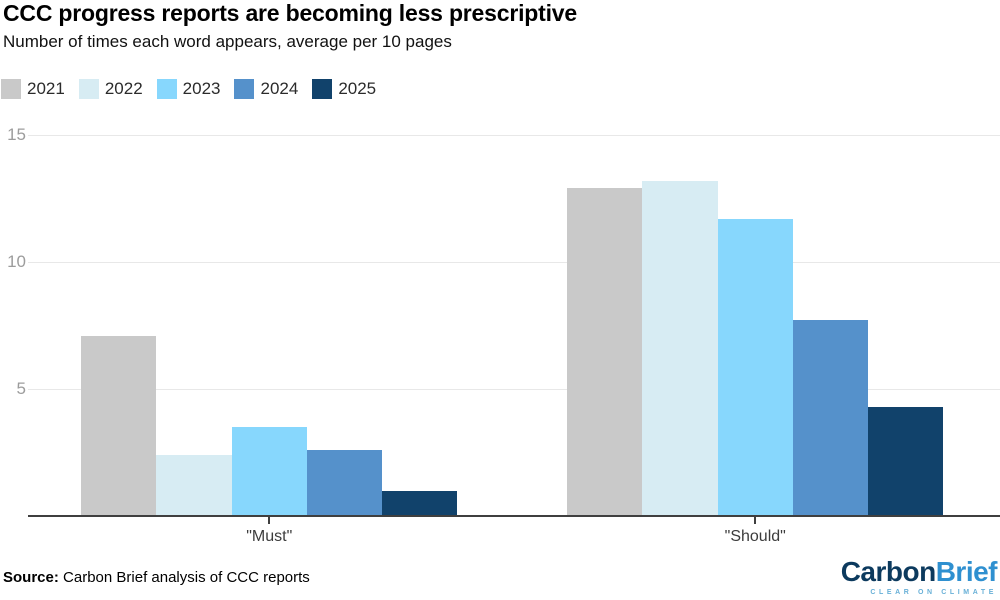  Describe the element at coordinates (755, 367) in the screenshot. I see `bar-2023-group2` at that location.